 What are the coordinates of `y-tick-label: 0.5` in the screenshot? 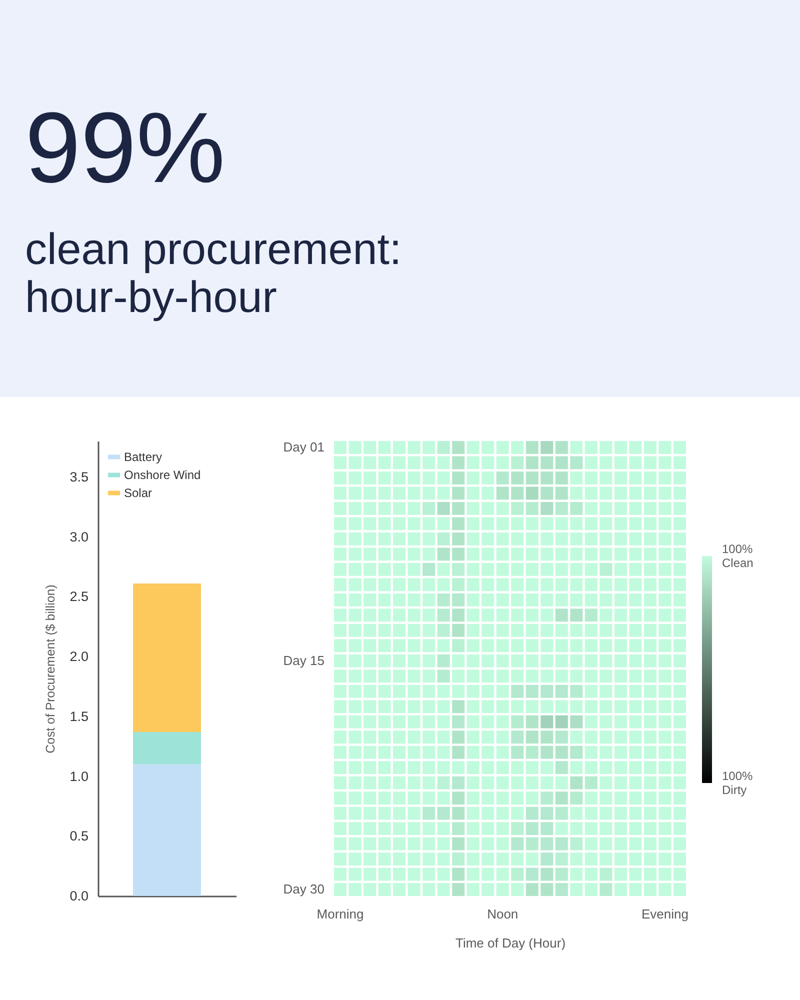 It's located at (79, 836).